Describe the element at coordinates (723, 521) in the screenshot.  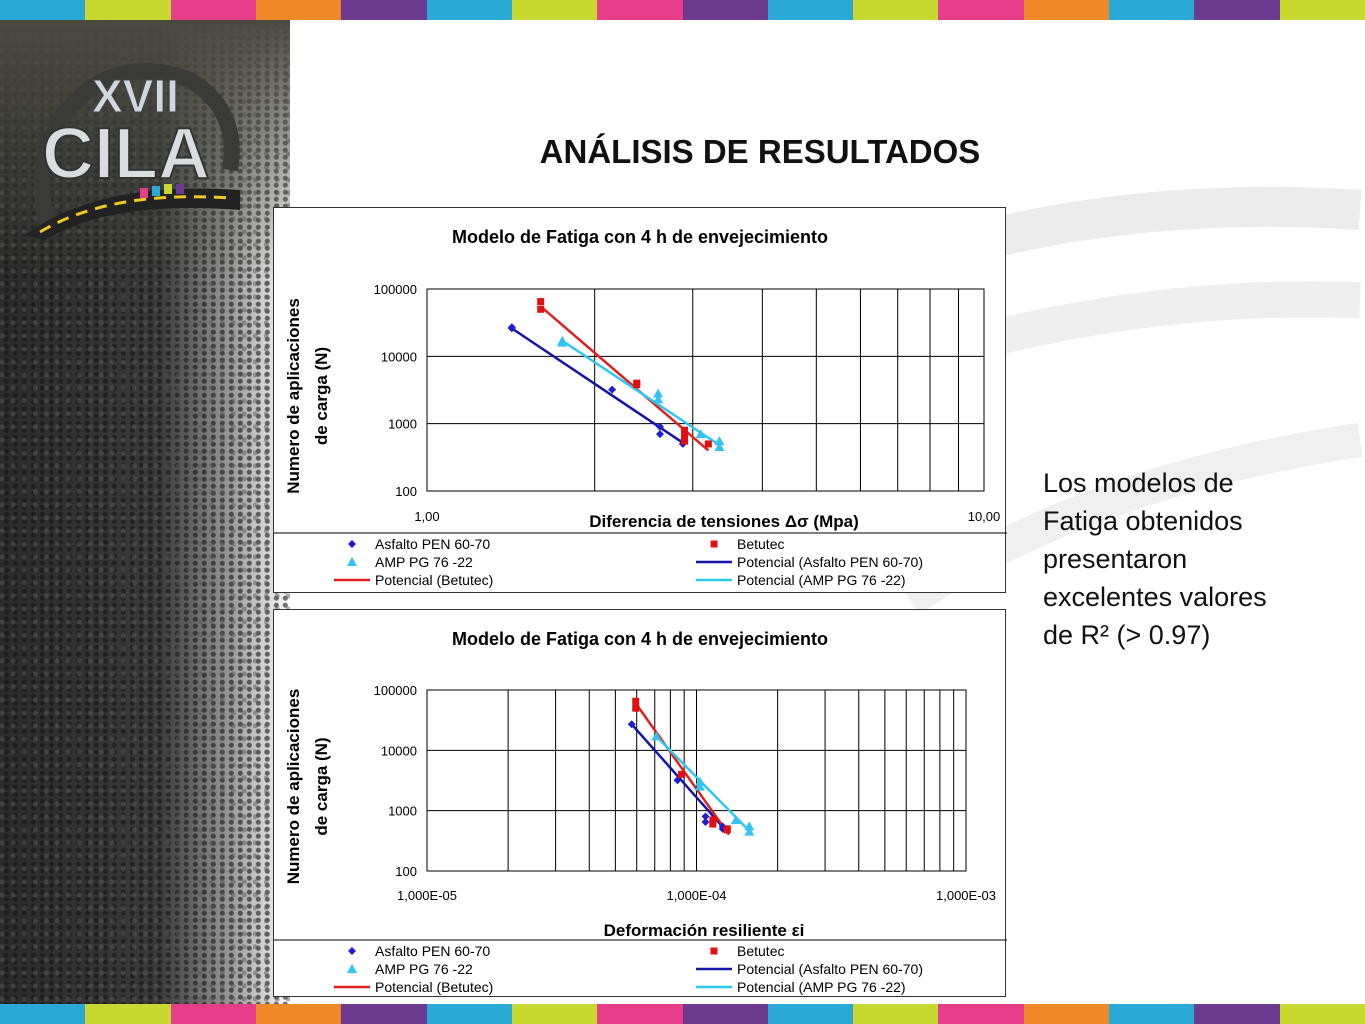
I see `x-axis-label: Diferencia de tensiones Δσ (Mpa)` at that location.